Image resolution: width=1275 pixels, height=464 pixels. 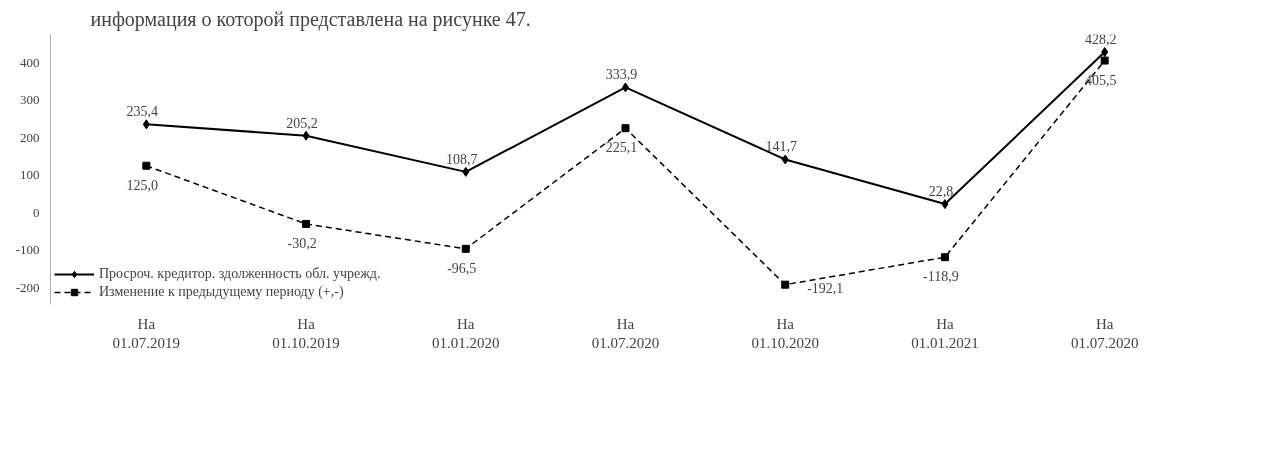 I want to click on data-label: 225,1, so click(x=621, y=148).